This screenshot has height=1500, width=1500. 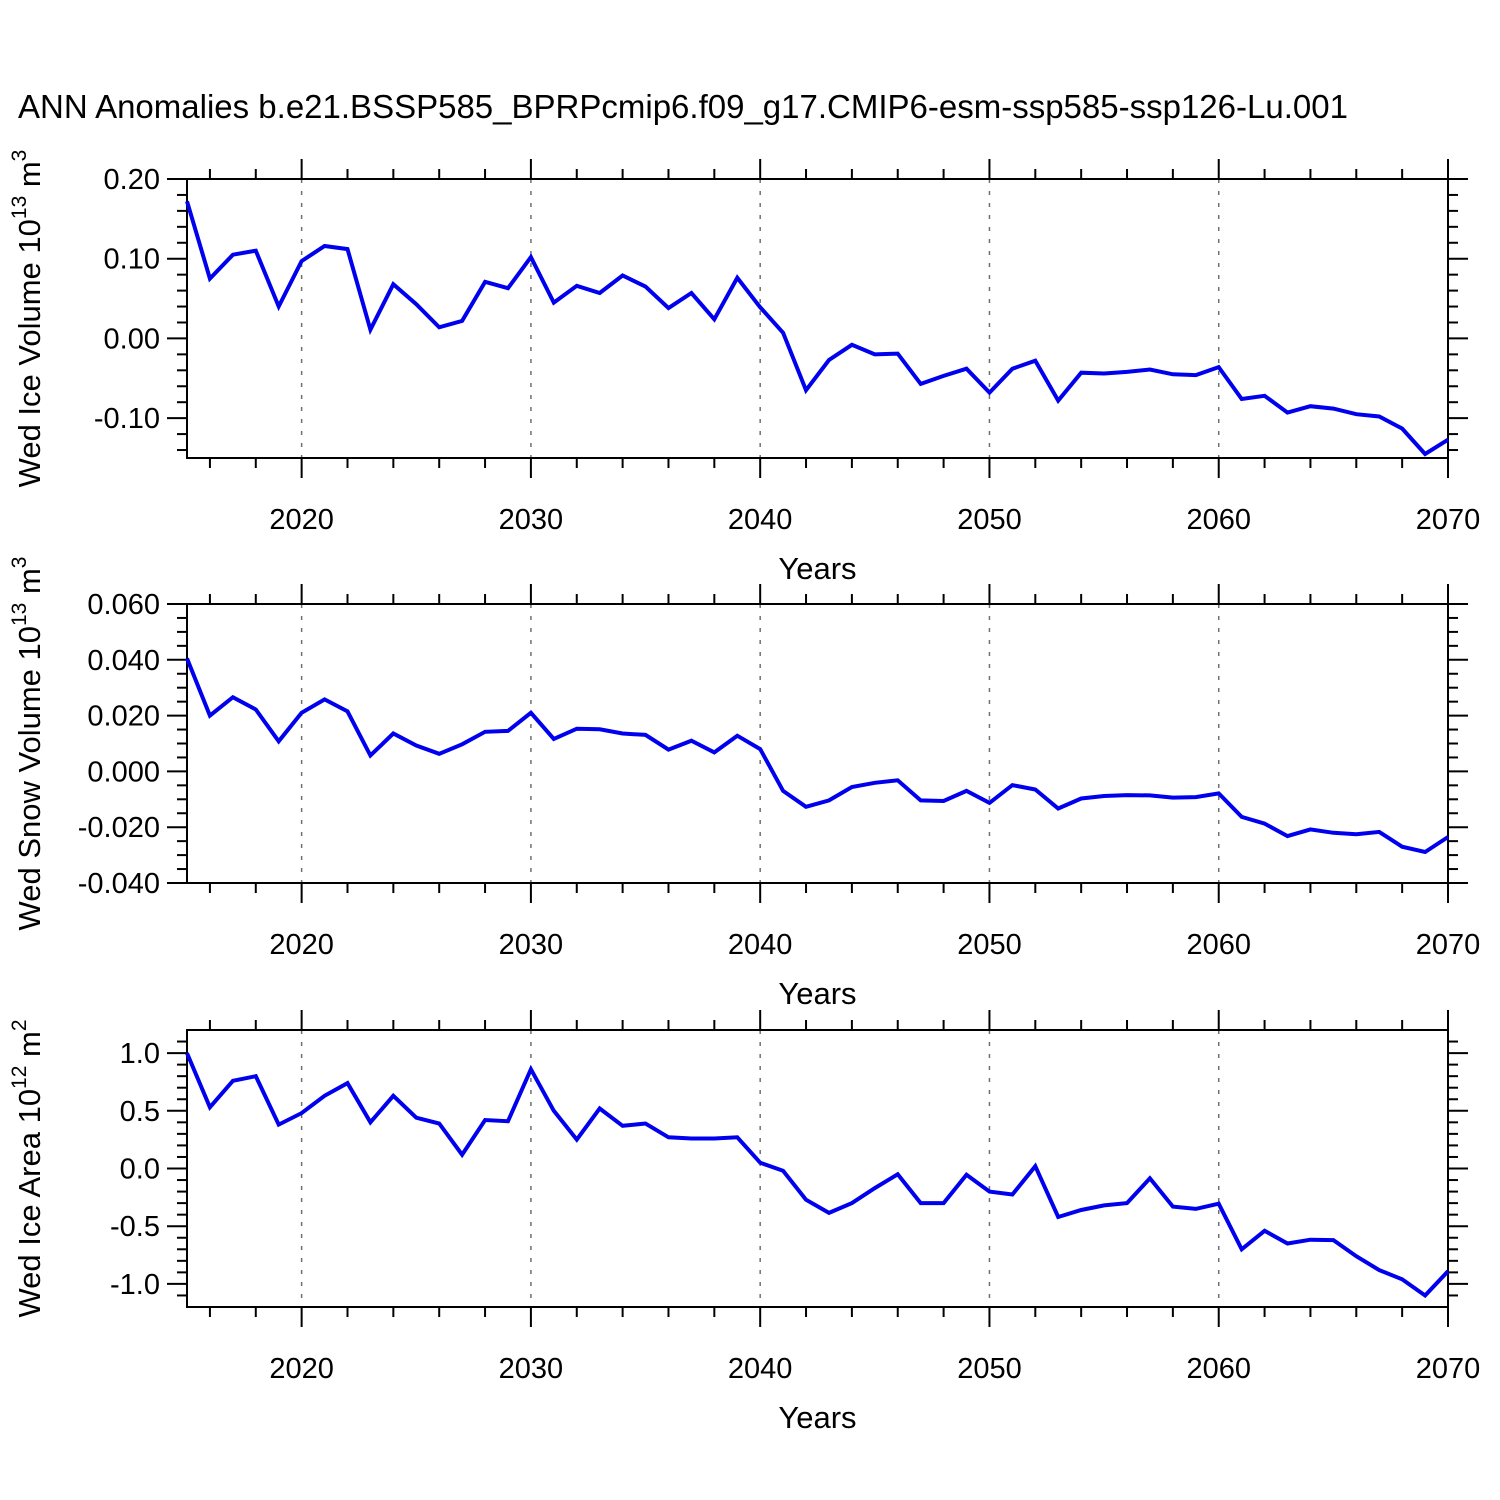 What do you see at coordinates (817, 328) in the screenshot?
I see `wed-ice-volume-data-line` at bounding box center [817, 328].